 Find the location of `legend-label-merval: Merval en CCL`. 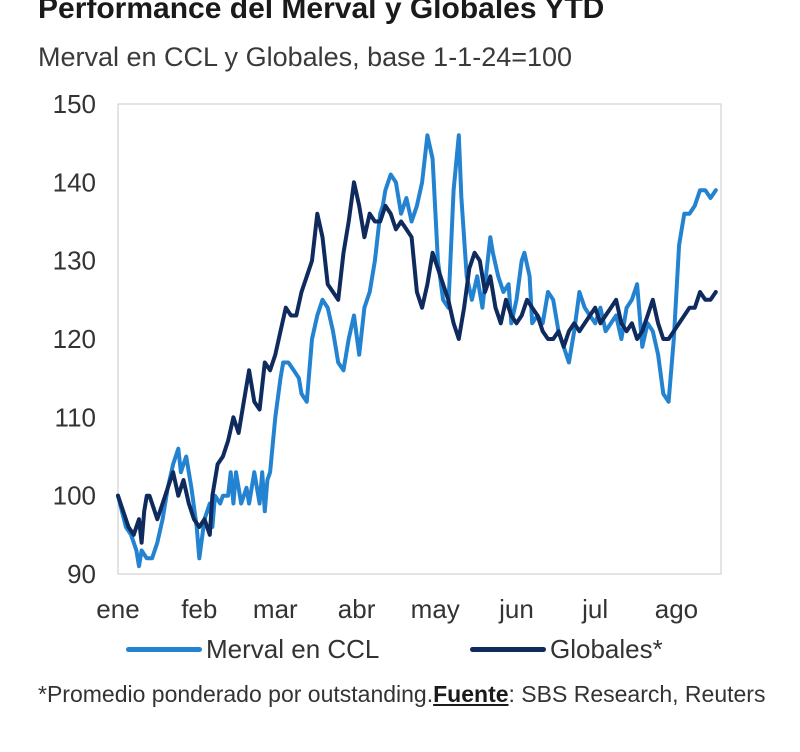

legend-label-merval: Merval en CCL is located at coordinates (293, 649).